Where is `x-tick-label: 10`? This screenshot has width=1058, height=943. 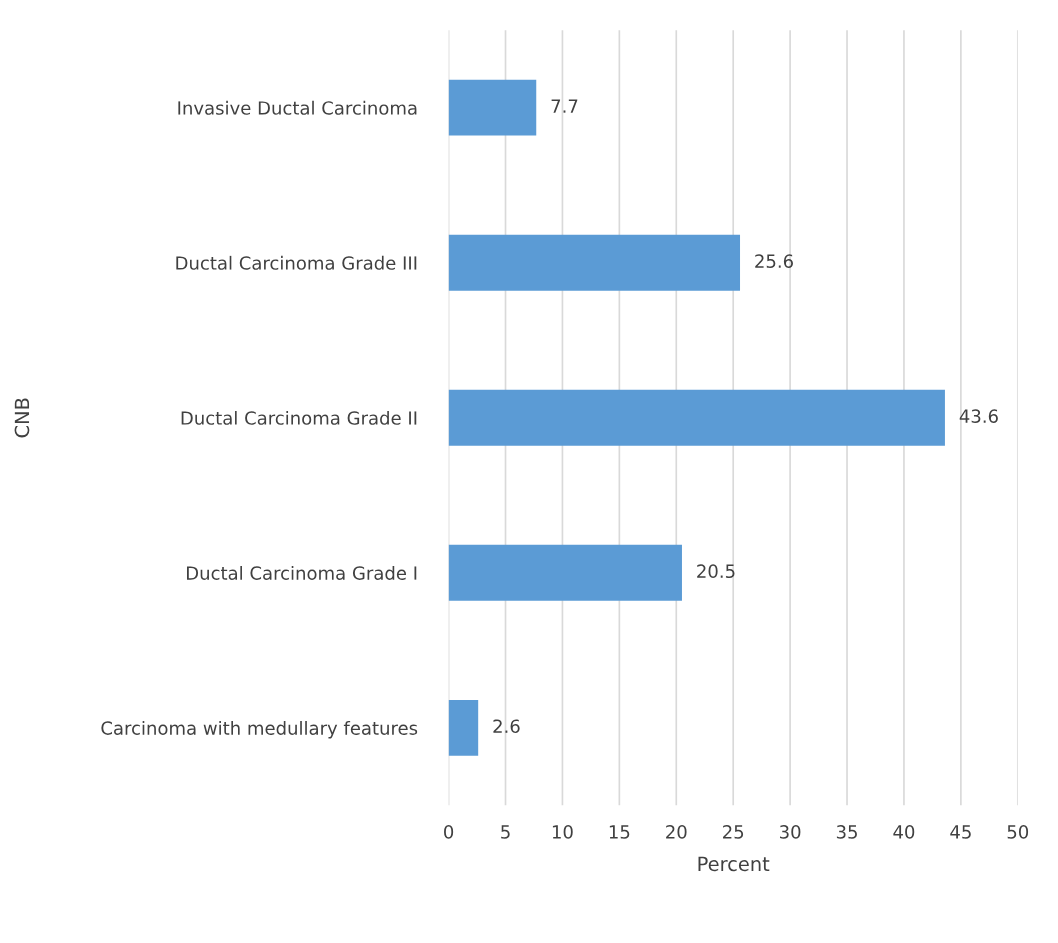
x-tick-label: 10 is located at coordinates (562, 832).